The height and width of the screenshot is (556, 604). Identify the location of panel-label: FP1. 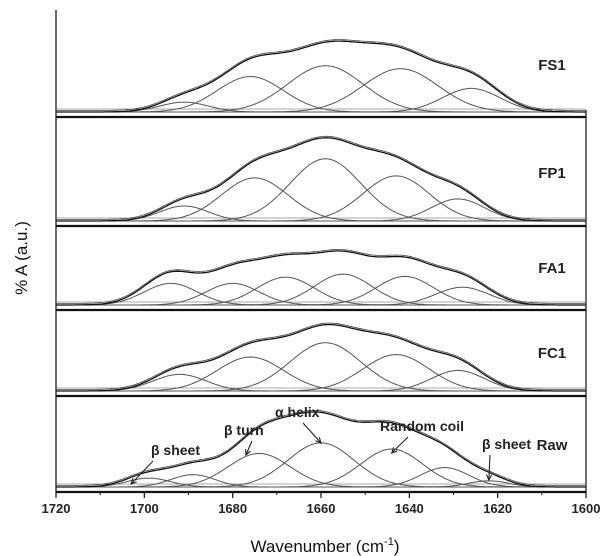
(552, 173).